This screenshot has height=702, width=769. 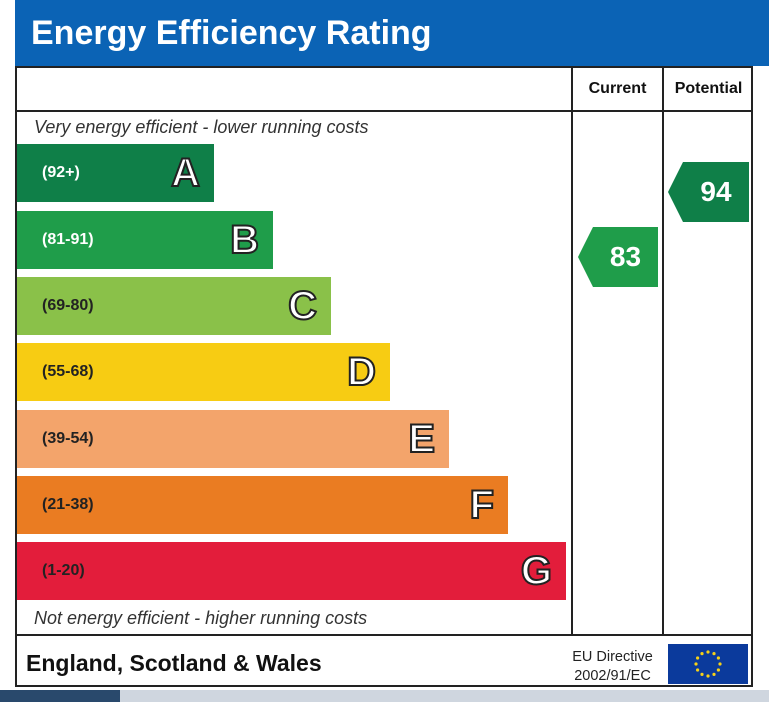 What do you see at coordinates (572, 351) in the screenshot?
I see `current-column-divider` at bounding box center [572, 351].